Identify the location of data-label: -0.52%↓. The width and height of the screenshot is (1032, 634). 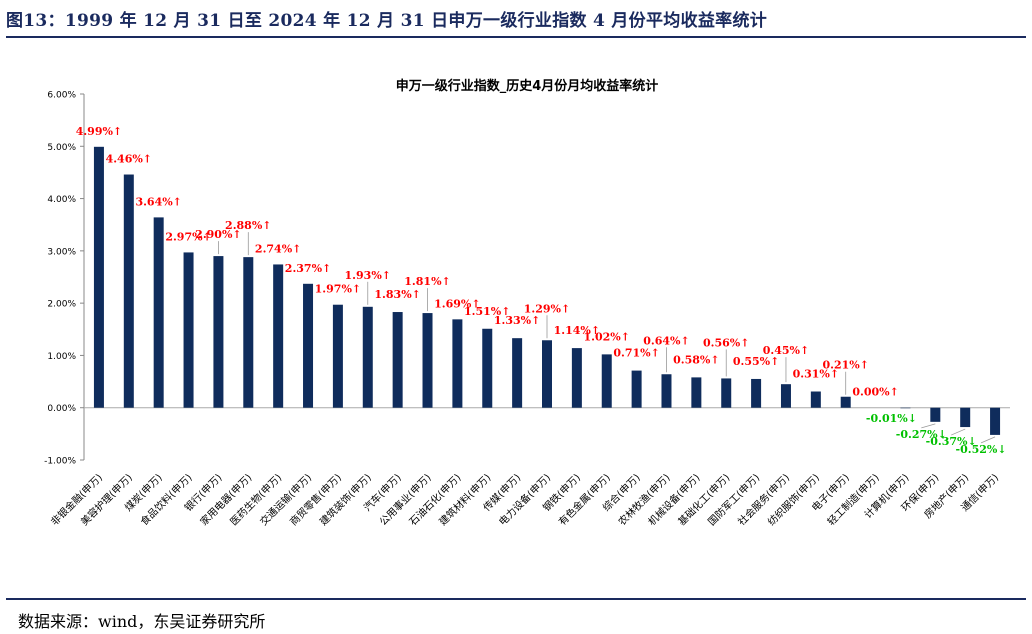
(981, 449).